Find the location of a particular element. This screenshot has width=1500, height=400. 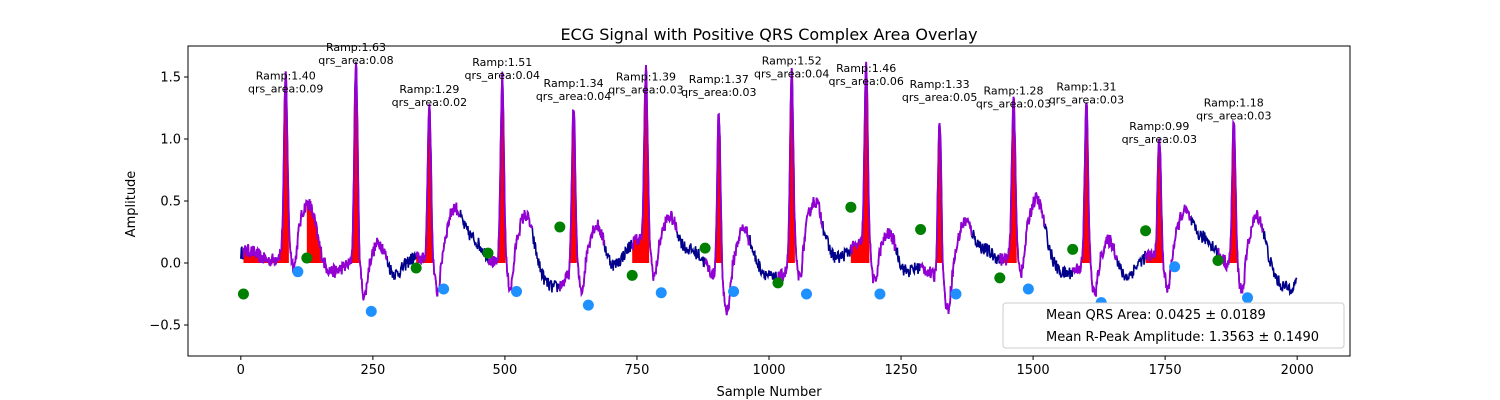

y-tick-label-1.5: 1.5 is located at coordinates (170, 78).